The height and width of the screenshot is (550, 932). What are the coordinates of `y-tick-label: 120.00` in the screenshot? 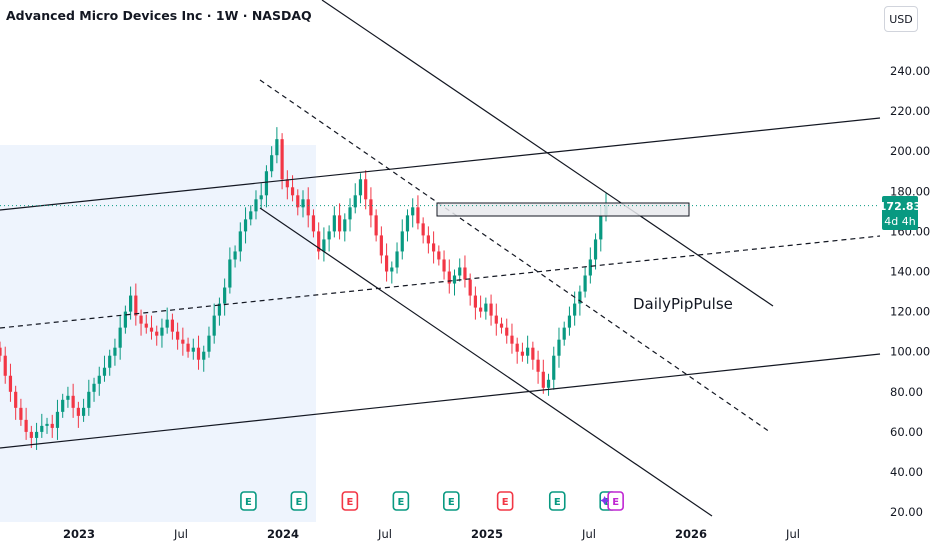 It's located at (910, 312).